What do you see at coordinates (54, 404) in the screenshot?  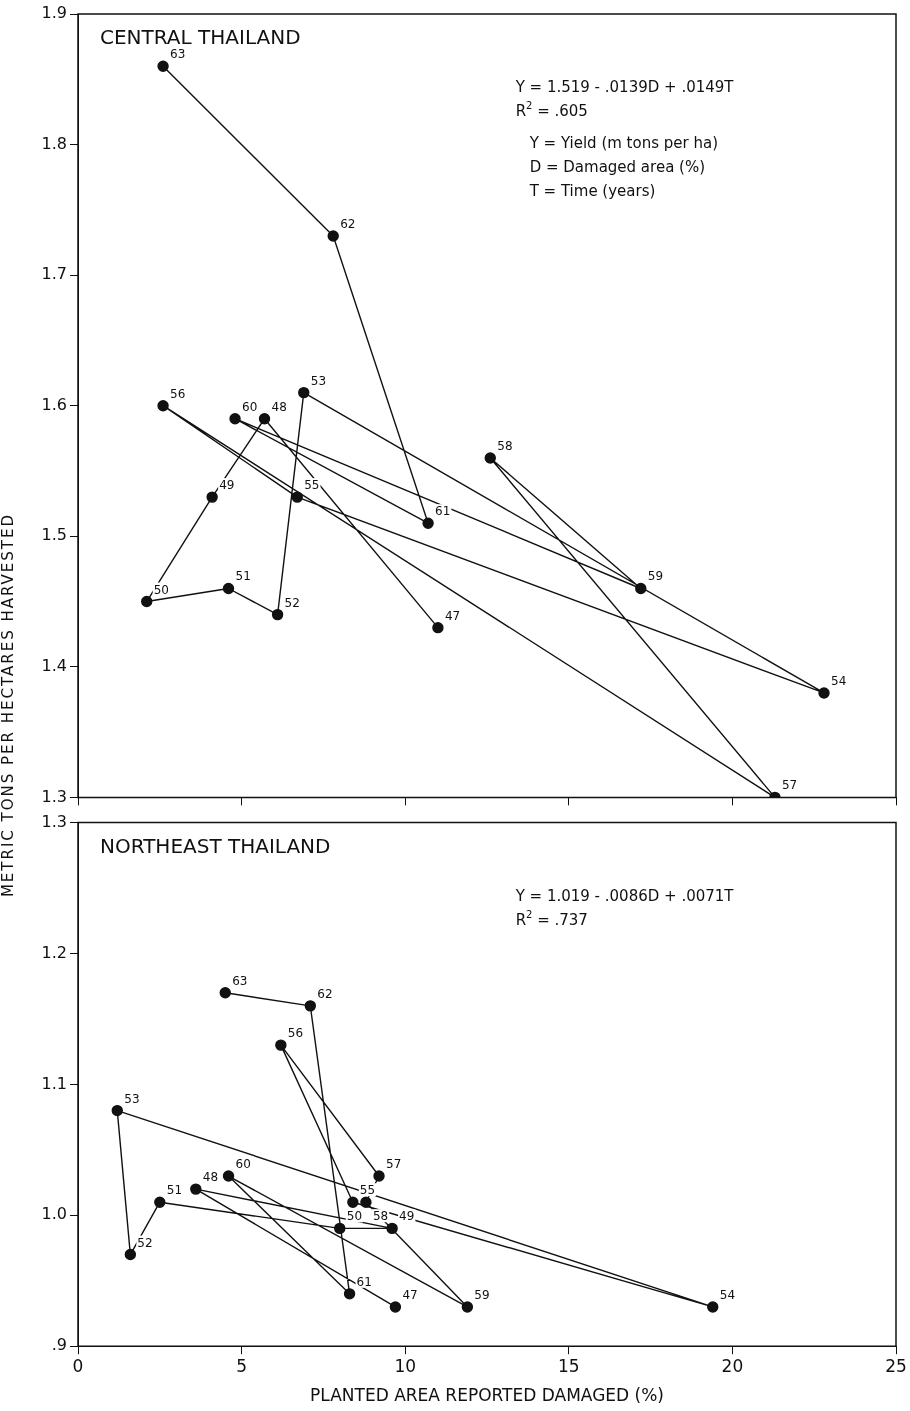 I see `y-tick-label: 1.6` at bounding box center [54, 404].